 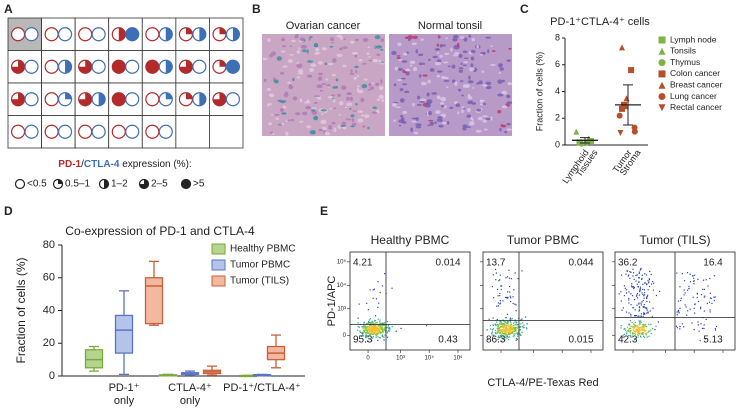 What do you see at coordinates (634, 127) in the screenshot?
I see `marker` at bounding box center [634, 127].